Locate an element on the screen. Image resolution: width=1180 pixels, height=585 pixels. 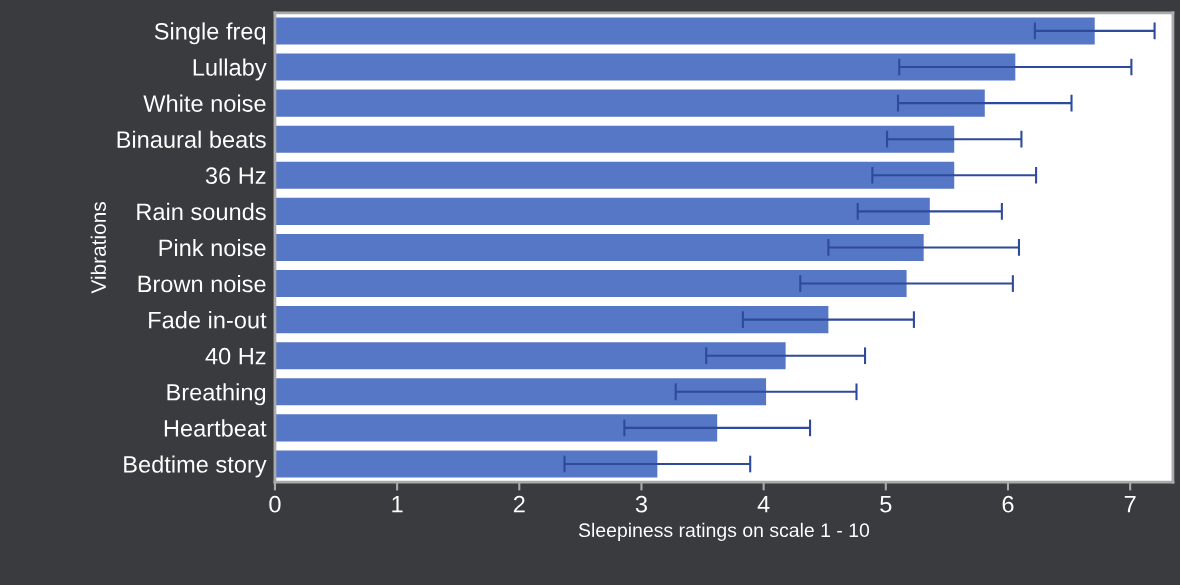
y-tick-label: Rain sounds is located at coordinates (201, 211).